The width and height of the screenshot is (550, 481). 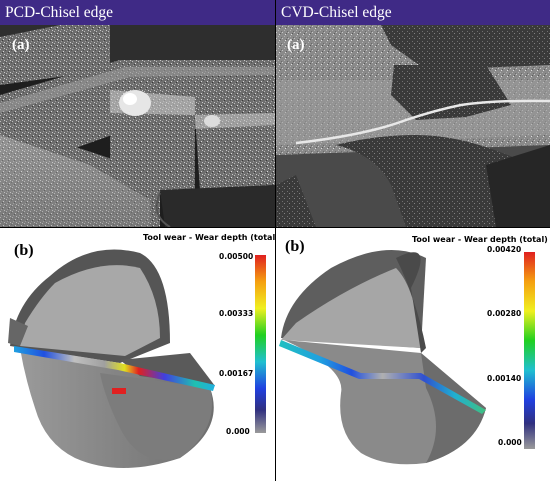 What do you see at coordinates (296, 45) in the screenshot?
I see `panel-label-a-right: (a)` at bounding box center [296, 45].